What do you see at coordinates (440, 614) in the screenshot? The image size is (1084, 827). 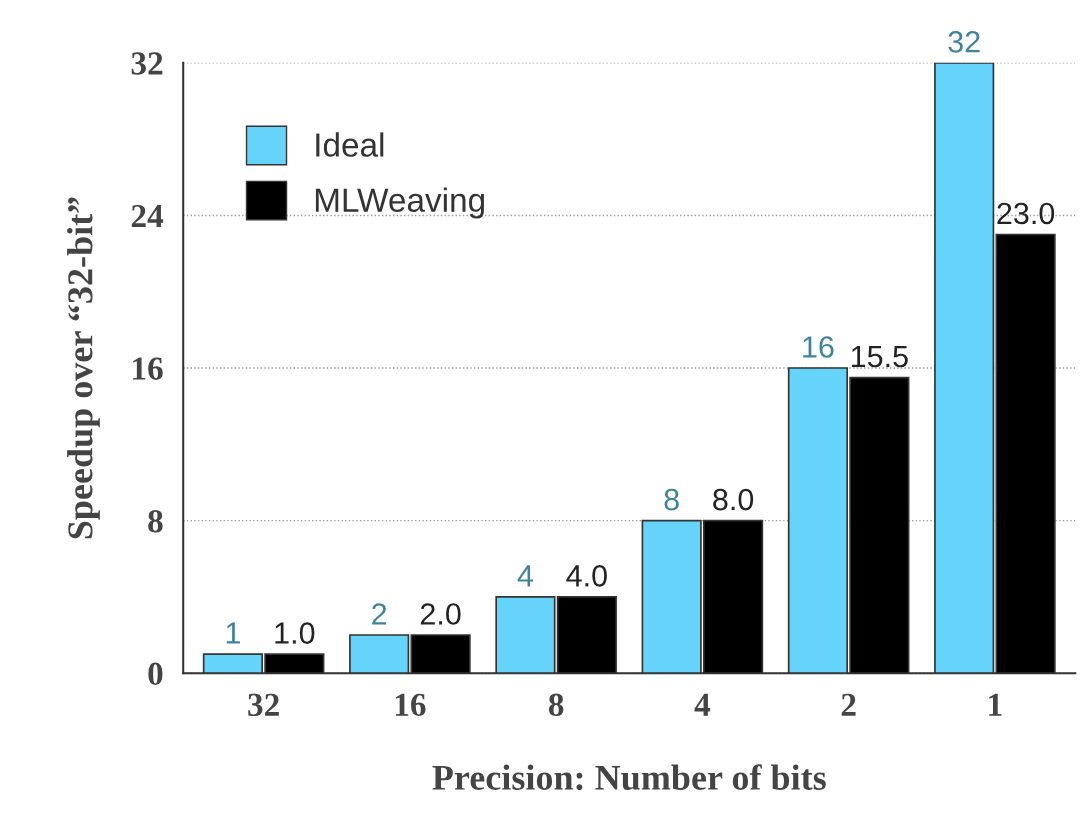 I see `data-label: 2.0` at bounding box center [440, 614].